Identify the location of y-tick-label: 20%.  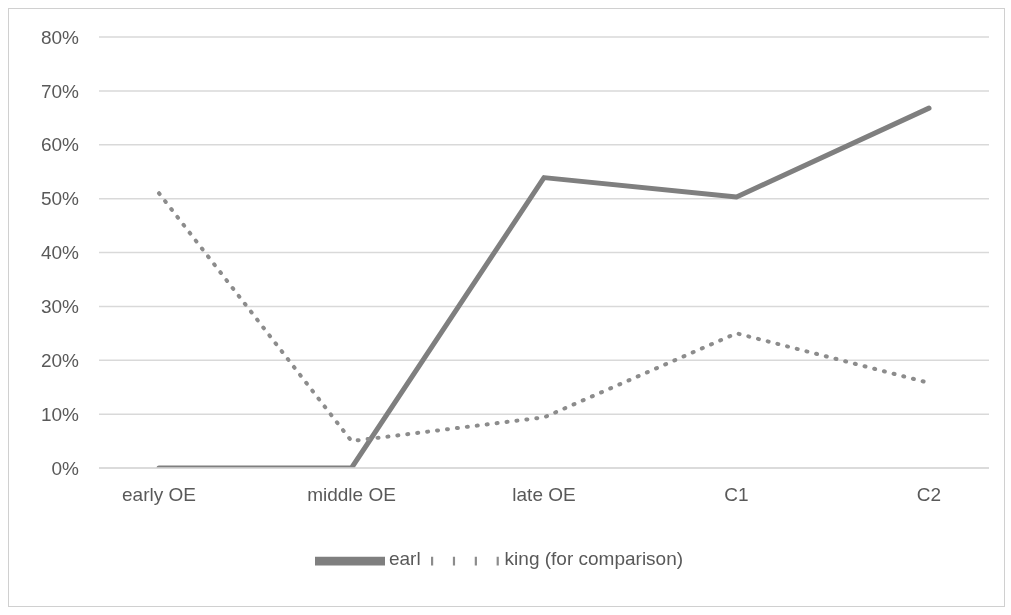
(60, 360).